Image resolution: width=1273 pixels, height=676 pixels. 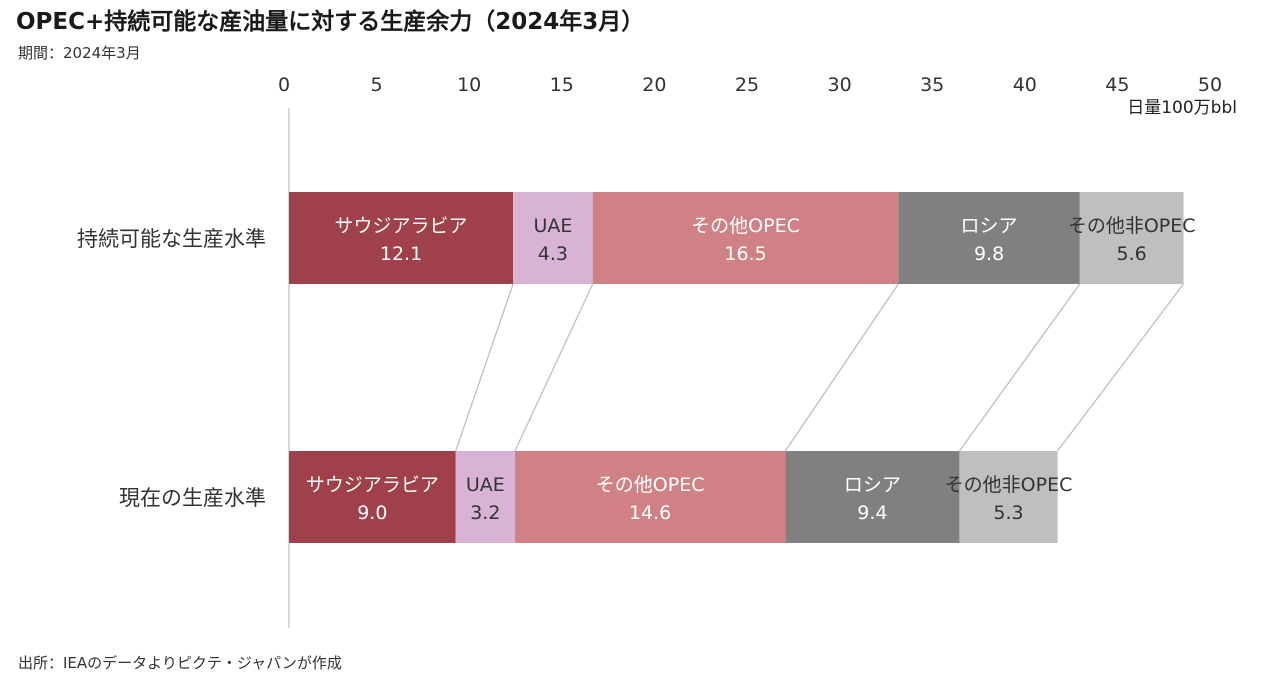 I want to click on period-label: 期間：2024年3月, so click(x=79, y=53).